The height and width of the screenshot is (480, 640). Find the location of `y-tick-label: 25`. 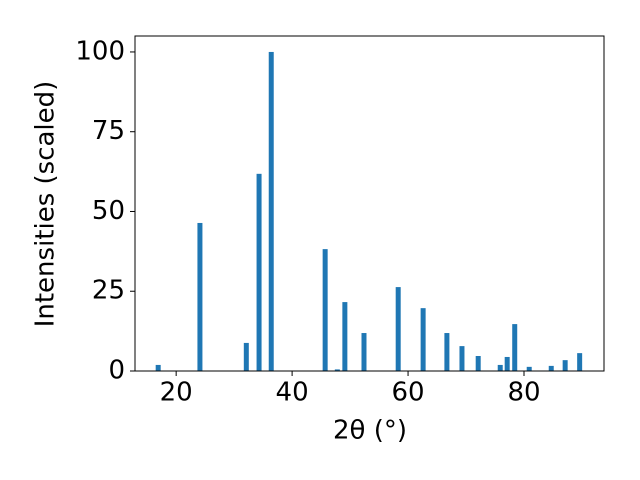

y-tick-label: 25 is located at coordinates (108, 291).